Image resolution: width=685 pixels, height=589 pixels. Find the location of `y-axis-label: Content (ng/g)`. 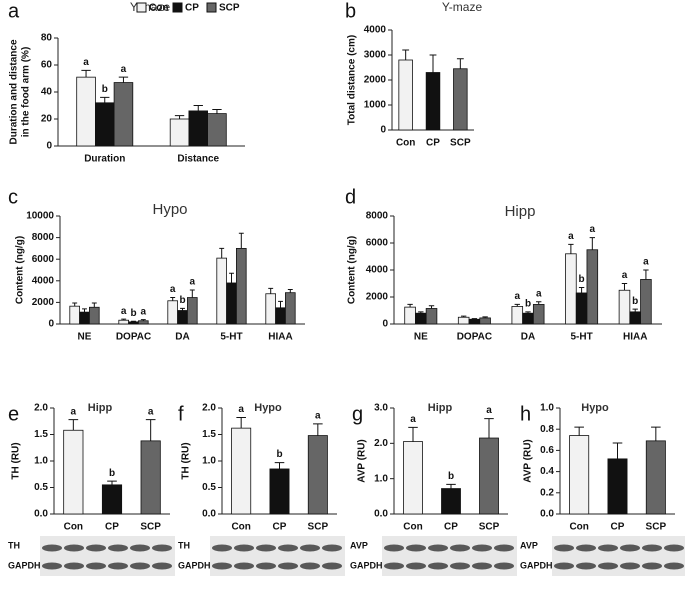

y-axis-label: Content (ng/g) is located at coordinates (20, 270).